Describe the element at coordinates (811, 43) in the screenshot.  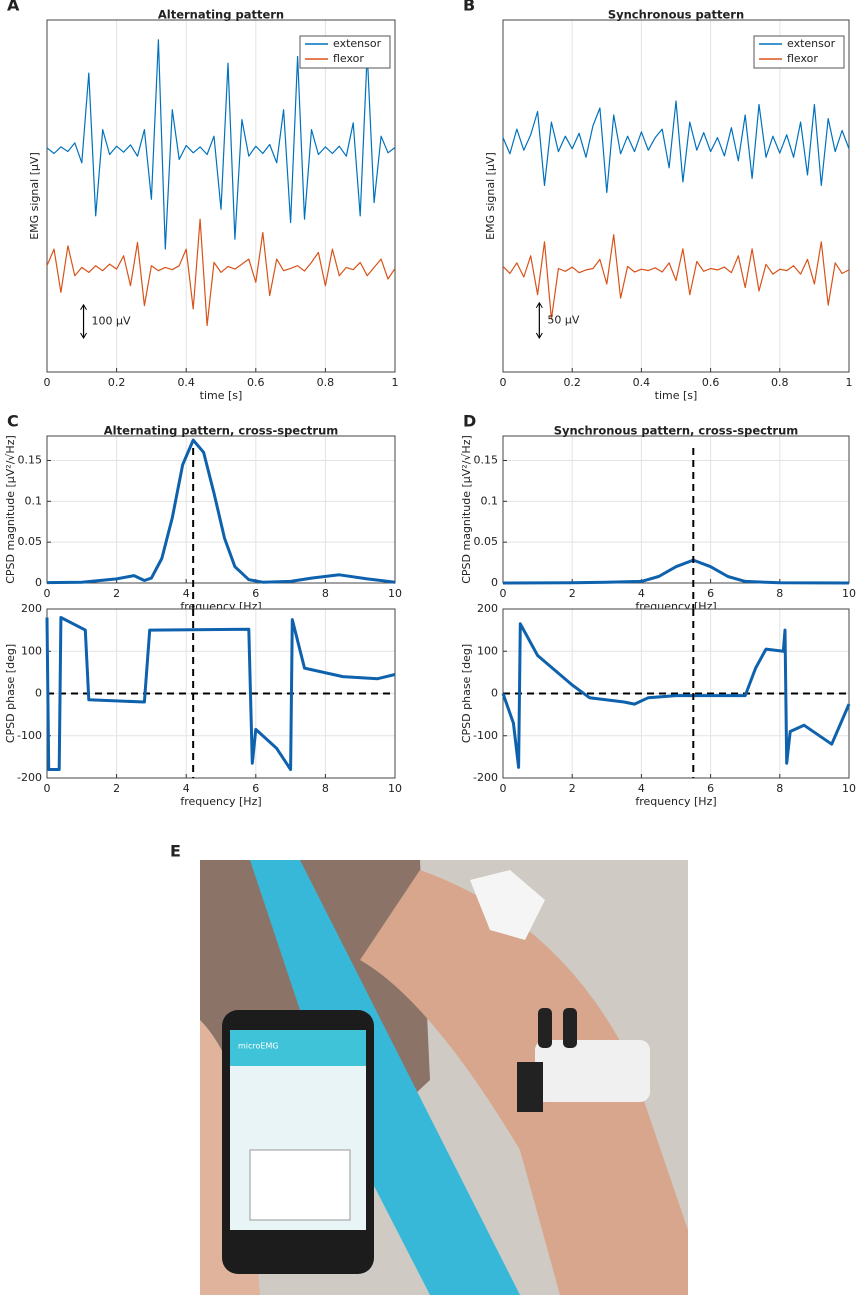
I see `legend-label: extensor` at that location.